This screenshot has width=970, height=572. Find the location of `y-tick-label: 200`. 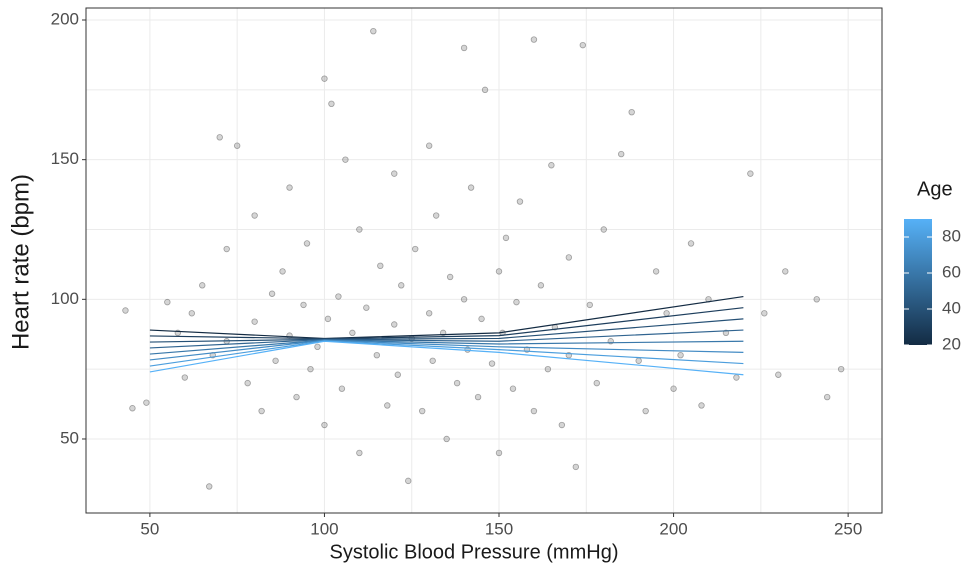

y-tick-label: 200 is located at coordinates (65, 18).